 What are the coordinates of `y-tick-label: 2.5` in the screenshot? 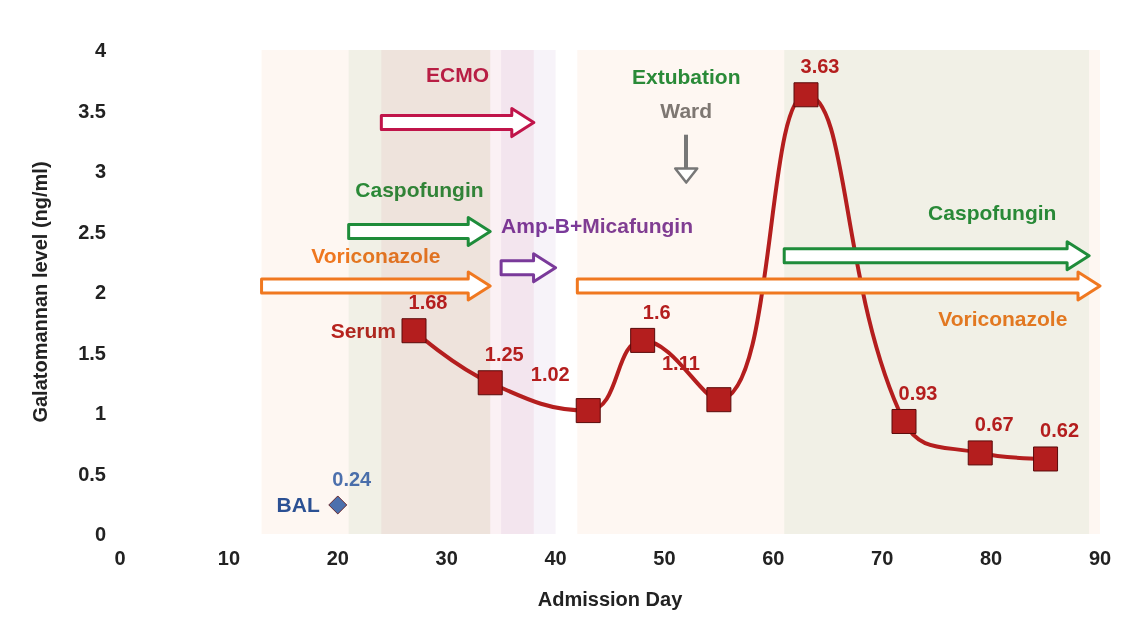 It's located at (92, 231).